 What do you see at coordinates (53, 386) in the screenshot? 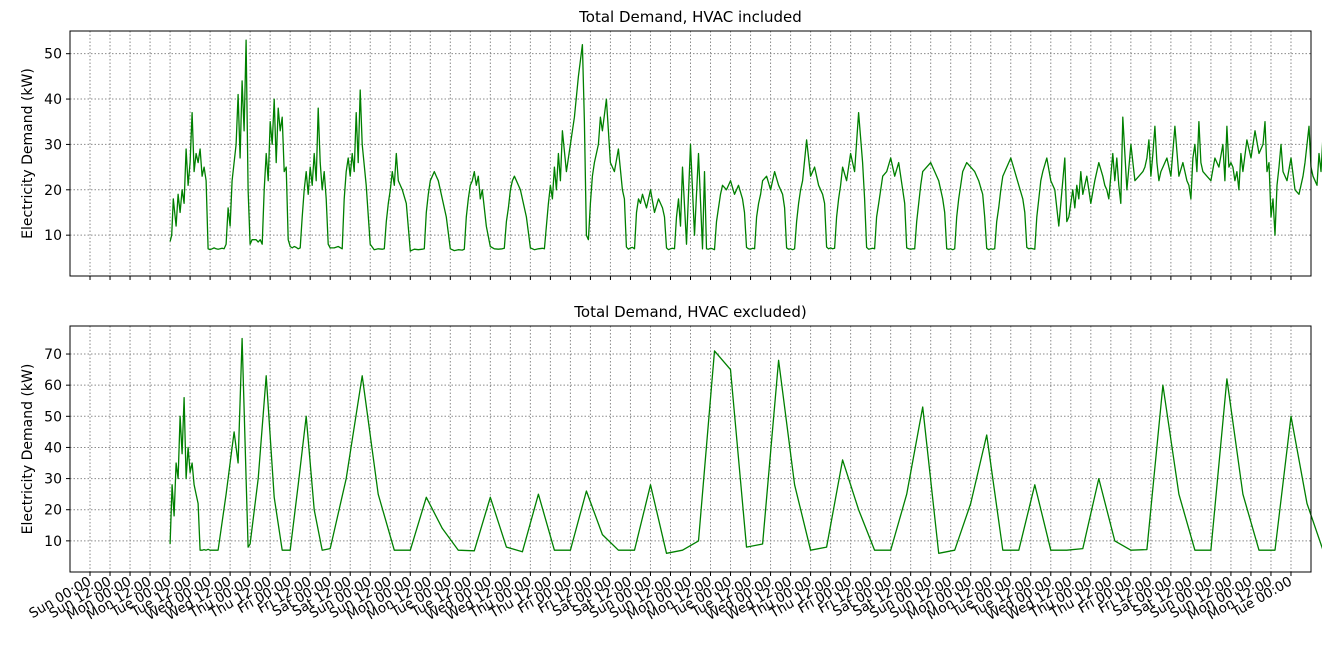
I see `y-tick-label: 60` at bounding box center [53, 386].